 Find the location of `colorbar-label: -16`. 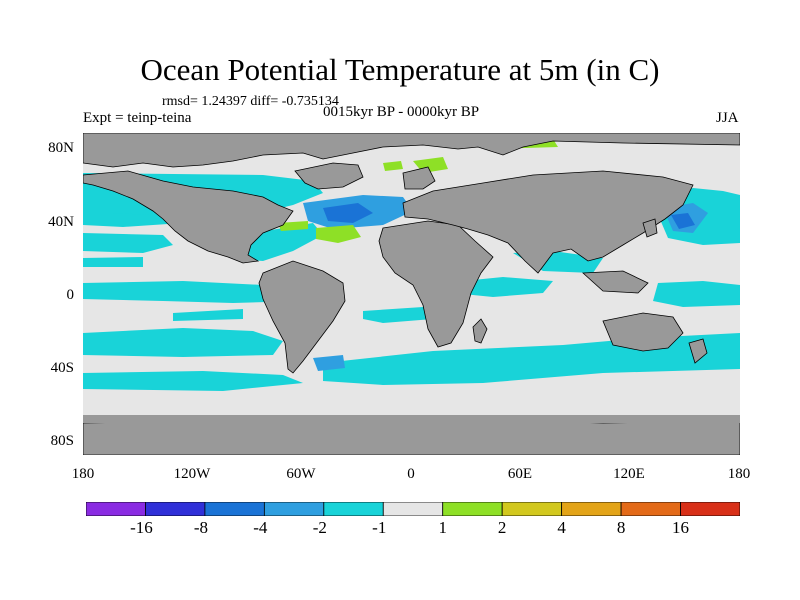

colorbar-label: -16 is located at coordinates (141, 527).